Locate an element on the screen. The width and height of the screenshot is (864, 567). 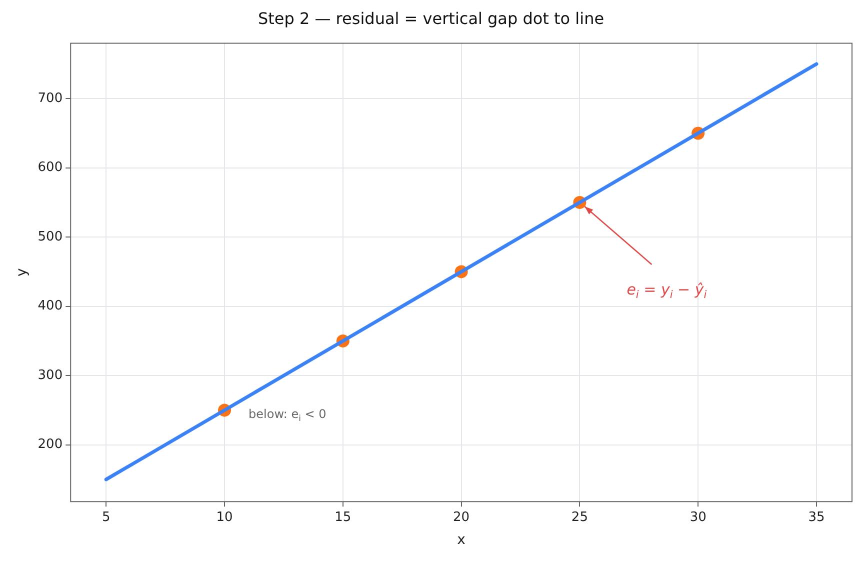
chart-title: Step 2 — residual = vertical gap dot to line is located at coordinates (431, 18).